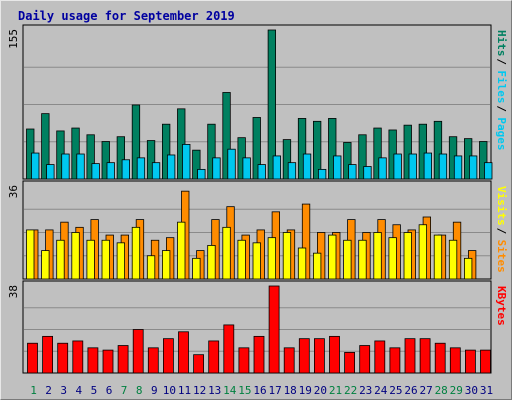 This screenshot has width=512, height=400. What do you see at coordinates (13, 191) in the screenshot?
I see `panel-sites-visits-max-label: 36` at bounding box center [13, 191].